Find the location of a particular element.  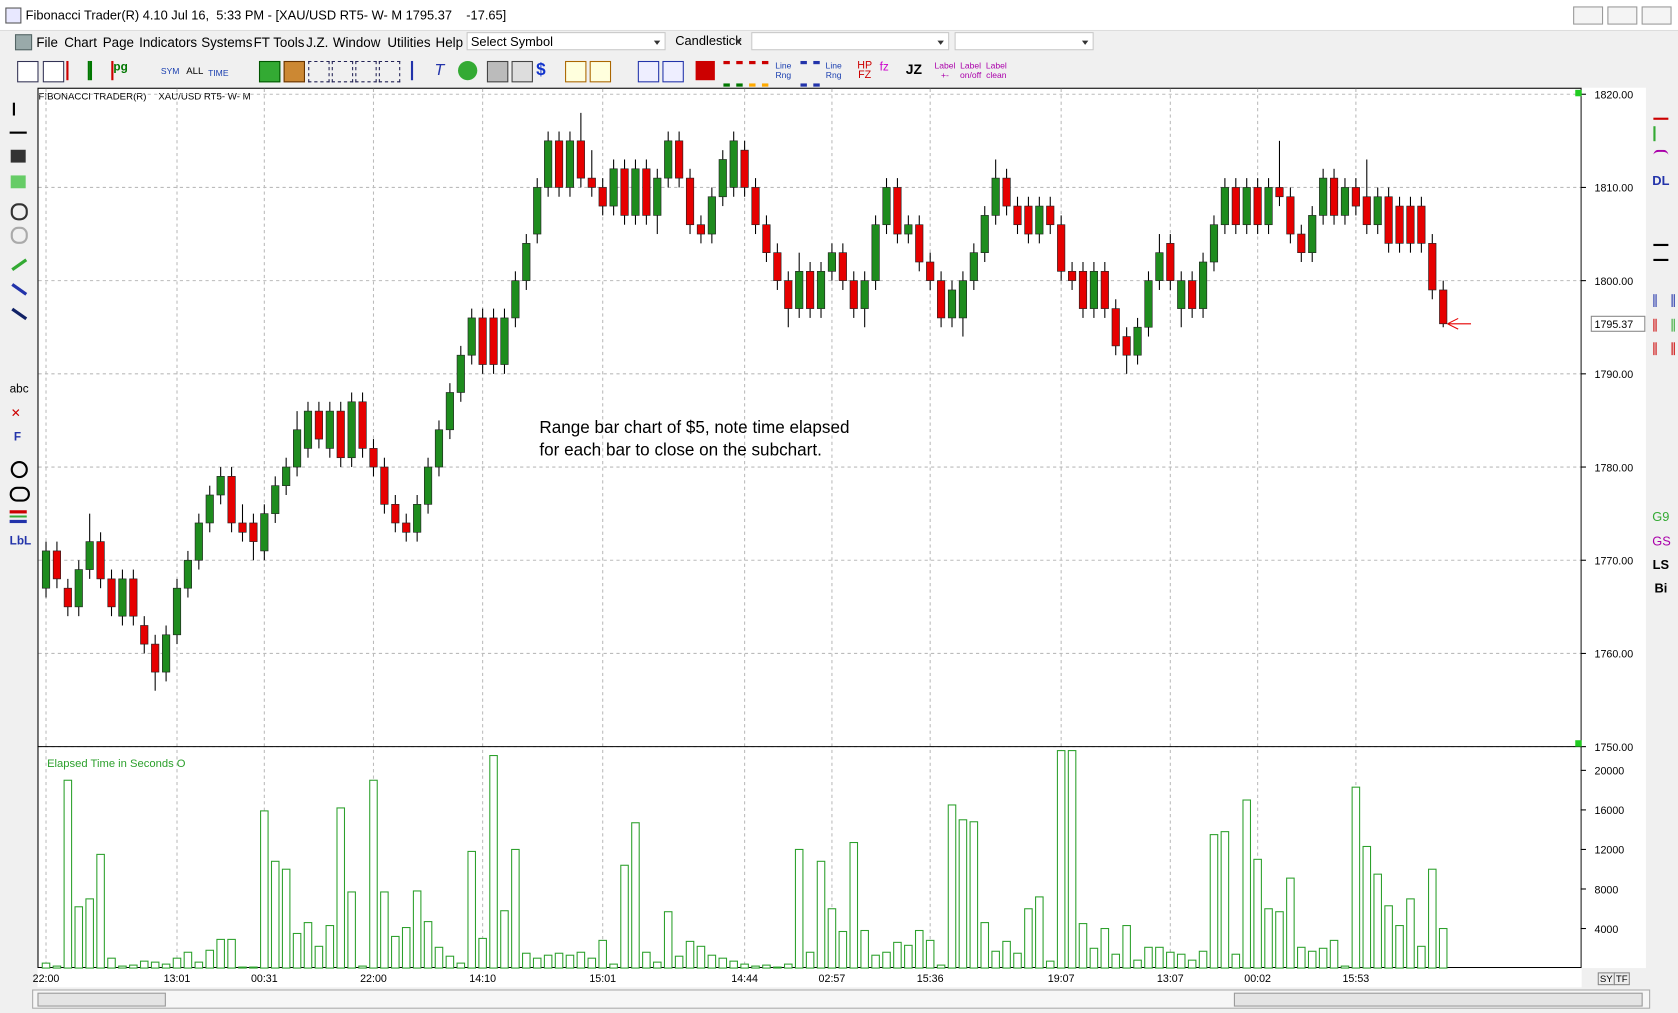

tool-label: SYM is located at coordinates (170, 71).